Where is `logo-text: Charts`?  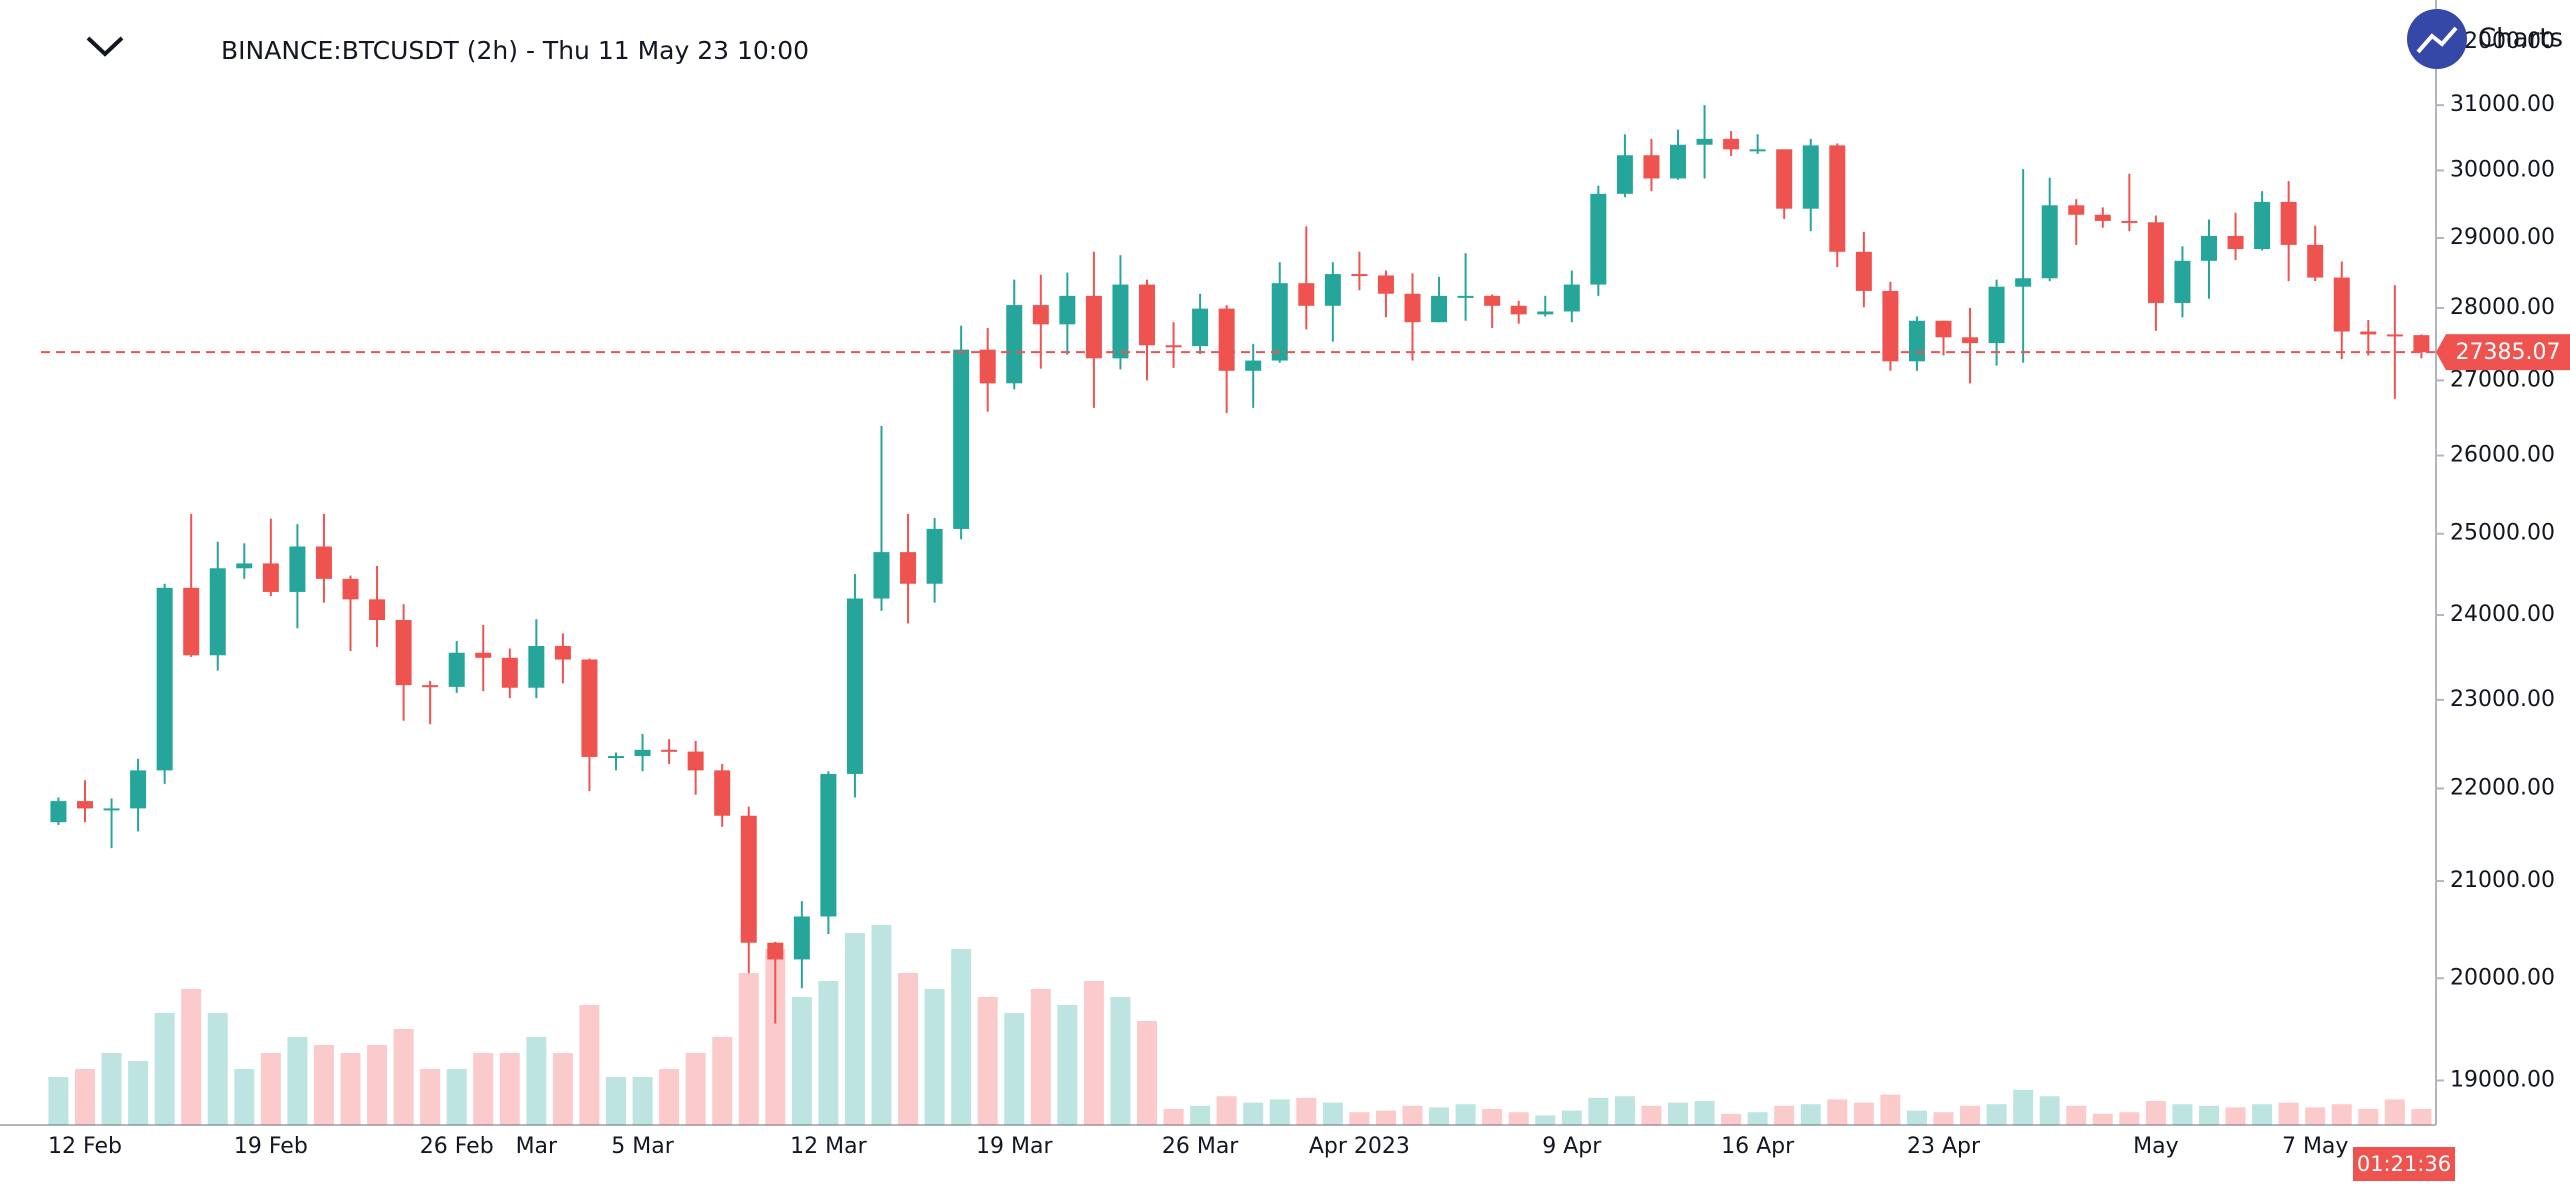
logo-text: Charts is located at coordinates (2520, 39).